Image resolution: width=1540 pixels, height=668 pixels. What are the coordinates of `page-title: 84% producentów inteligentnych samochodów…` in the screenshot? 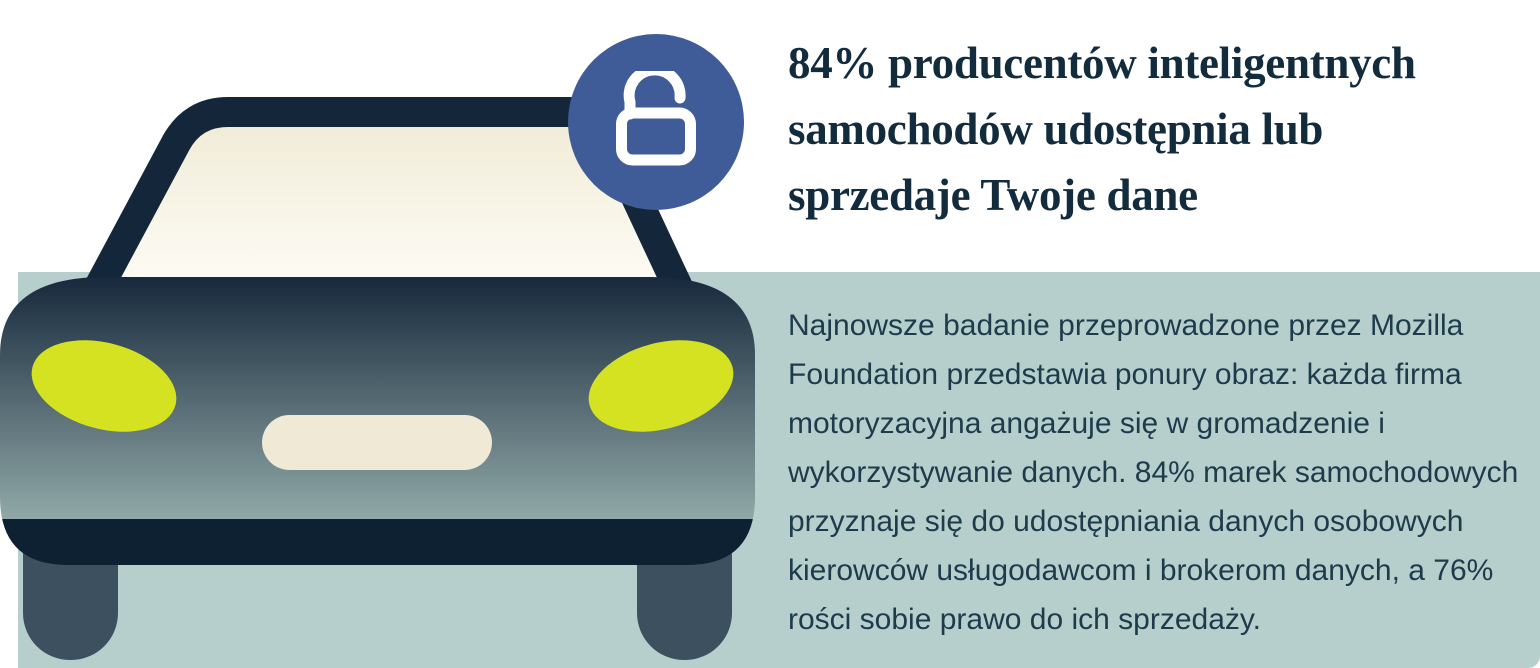 It's located at (1158, 129).